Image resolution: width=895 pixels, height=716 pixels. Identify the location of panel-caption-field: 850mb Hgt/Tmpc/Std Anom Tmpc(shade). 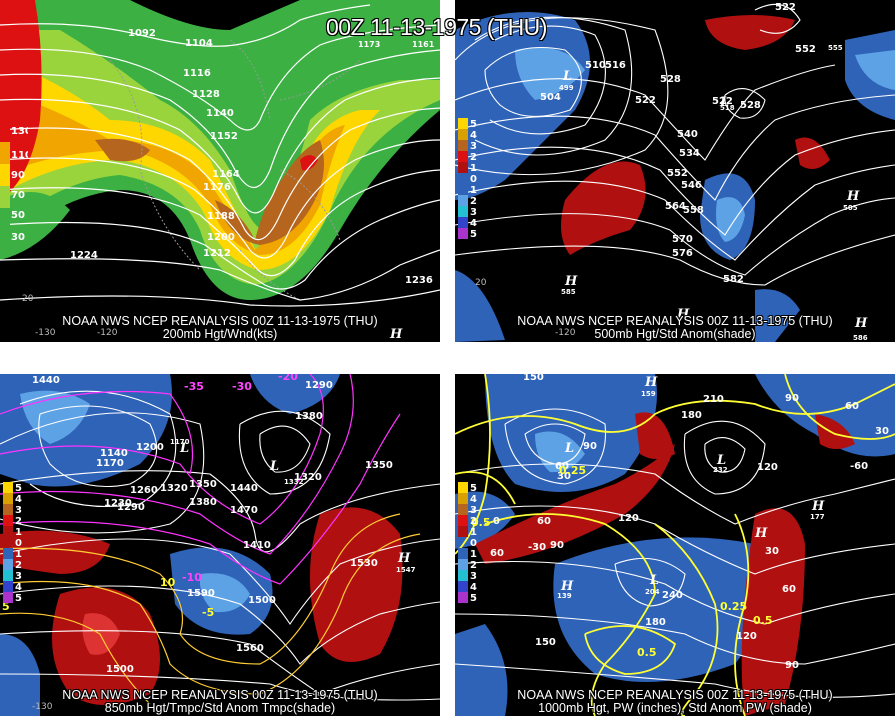
(220, 708).